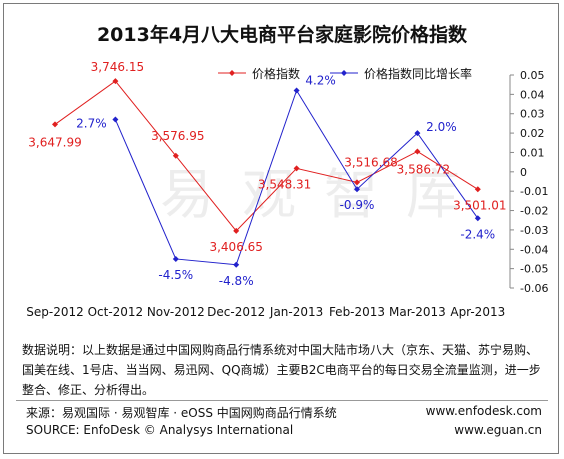  What do you see at coordinates (55, 312) in the screenshot?
I see `x-axis-tick-label: Sep-2012` at bounding box center [55, 312].